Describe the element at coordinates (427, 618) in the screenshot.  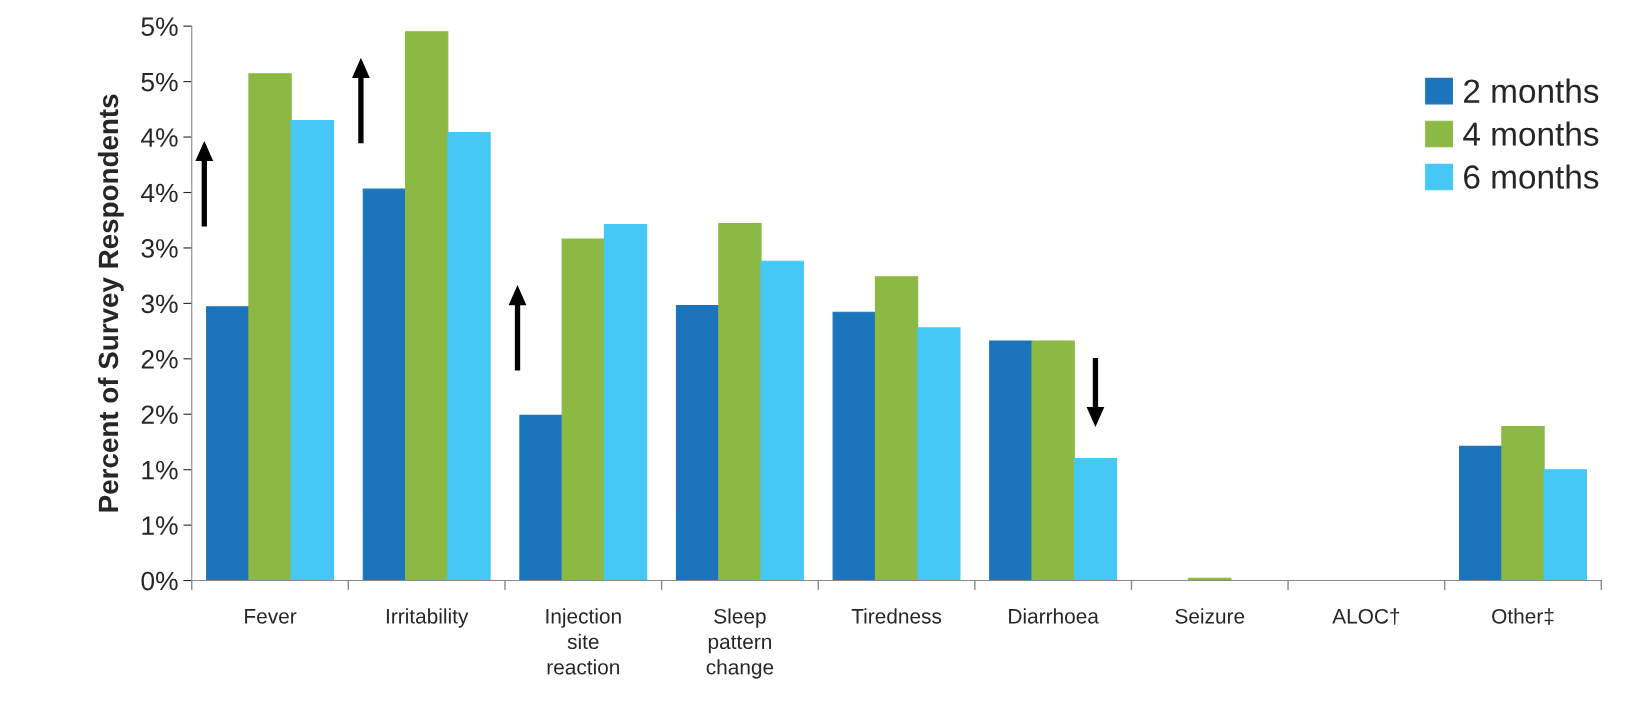
I see `x-tick-label: Irritability` at that location.